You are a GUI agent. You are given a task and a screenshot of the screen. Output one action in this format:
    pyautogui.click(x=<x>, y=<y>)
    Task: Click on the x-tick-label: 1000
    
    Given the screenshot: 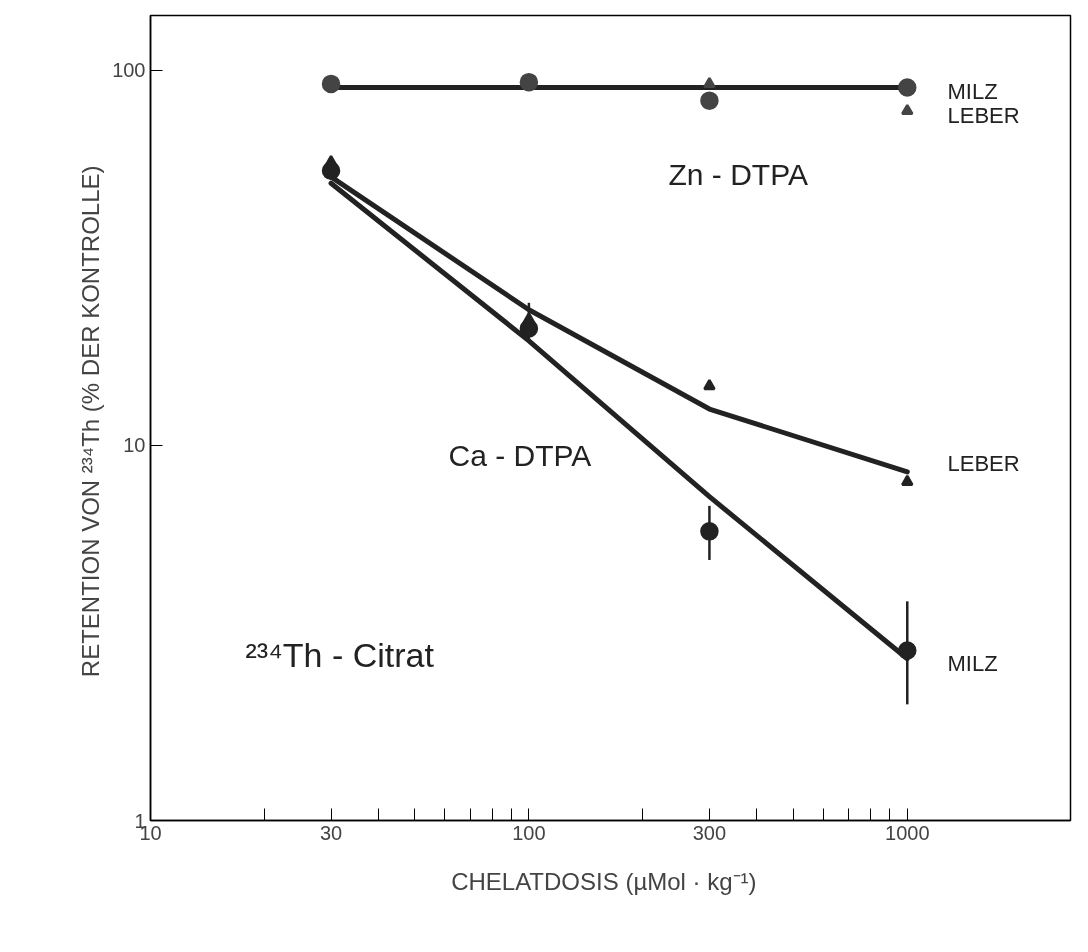 What is the action you would take?
    pyautogui.click(x=907, y=832)
    